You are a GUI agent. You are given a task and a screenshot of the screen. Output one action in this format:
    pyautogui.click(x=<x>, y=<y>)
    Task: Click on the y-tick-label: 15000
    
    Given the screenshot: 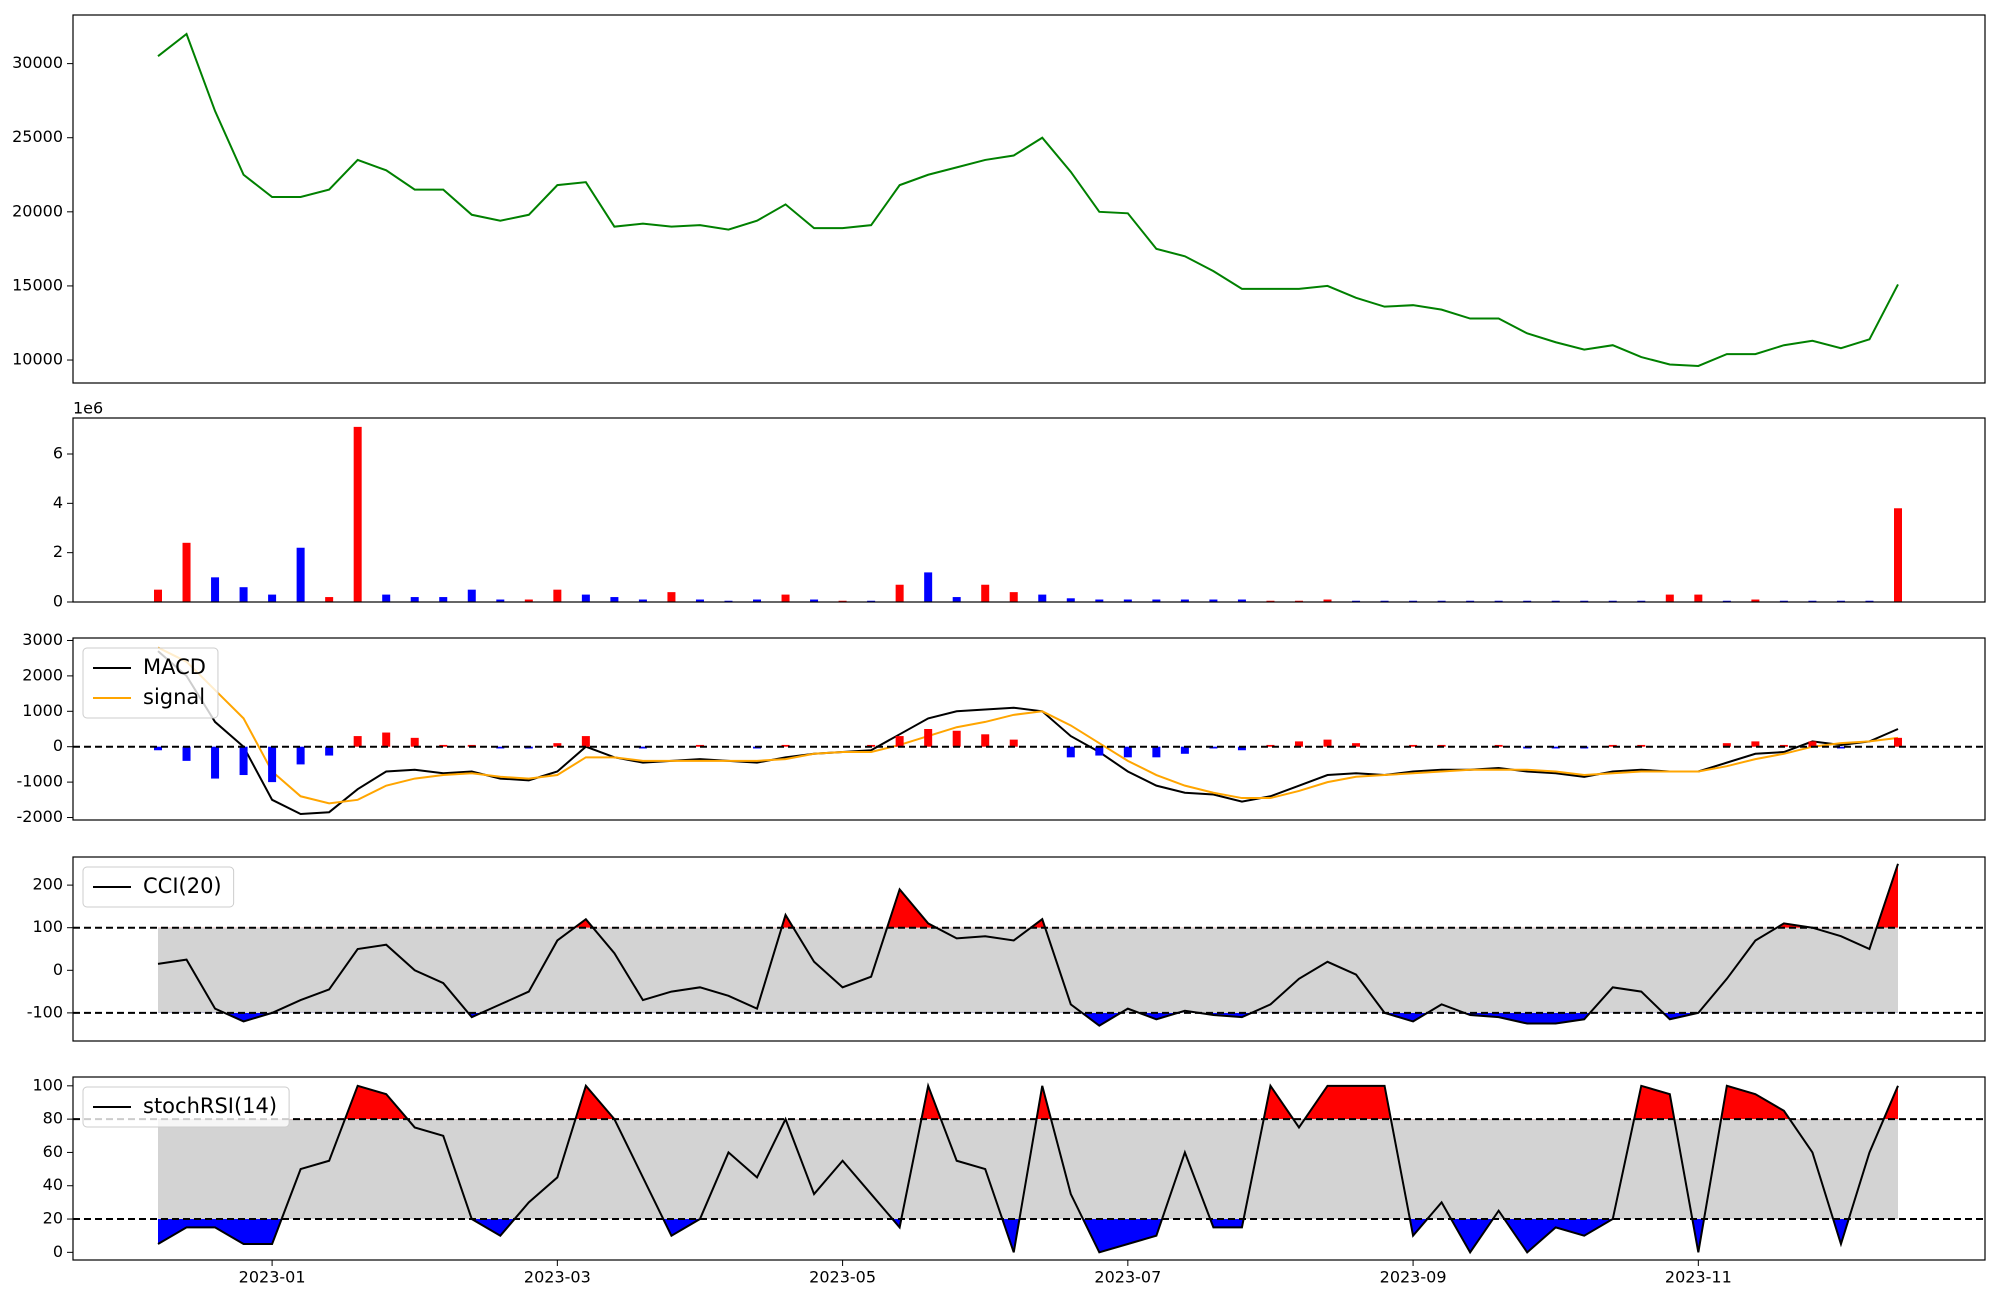 What is the action you would take?
    pyautogui.click(x=37, y=284)
    